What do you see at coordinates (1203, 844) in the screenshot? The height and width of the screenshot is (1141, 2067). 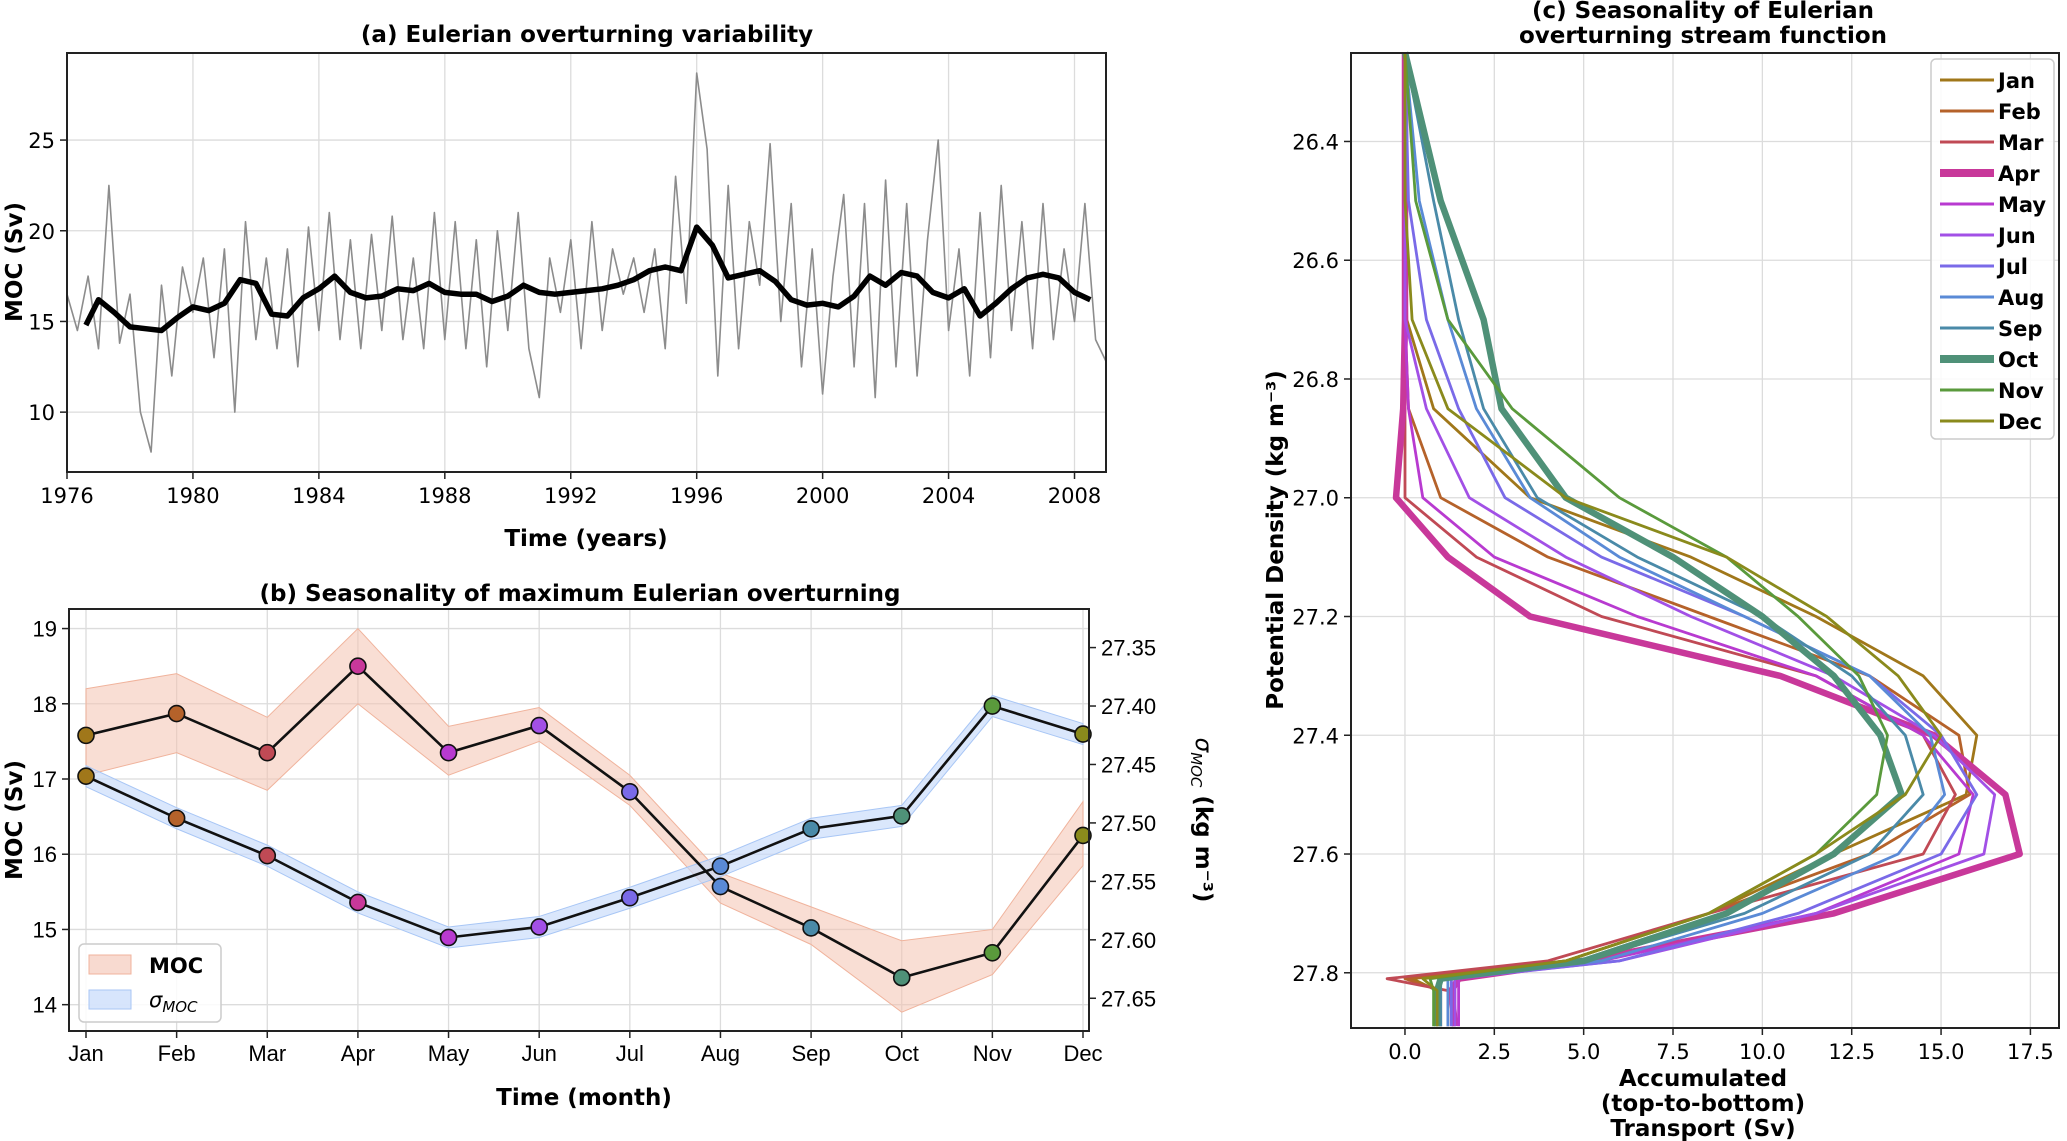 I see `y2label-unit: (kg m⁻³)` at bounding box center [1203, 844].